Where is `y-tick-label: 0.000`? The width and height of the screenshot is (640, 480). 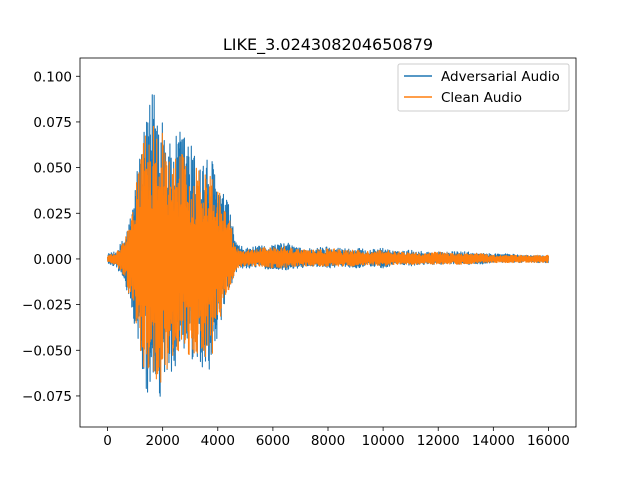
y-tick-label: 0.000 is located at coordinates (52, 260).